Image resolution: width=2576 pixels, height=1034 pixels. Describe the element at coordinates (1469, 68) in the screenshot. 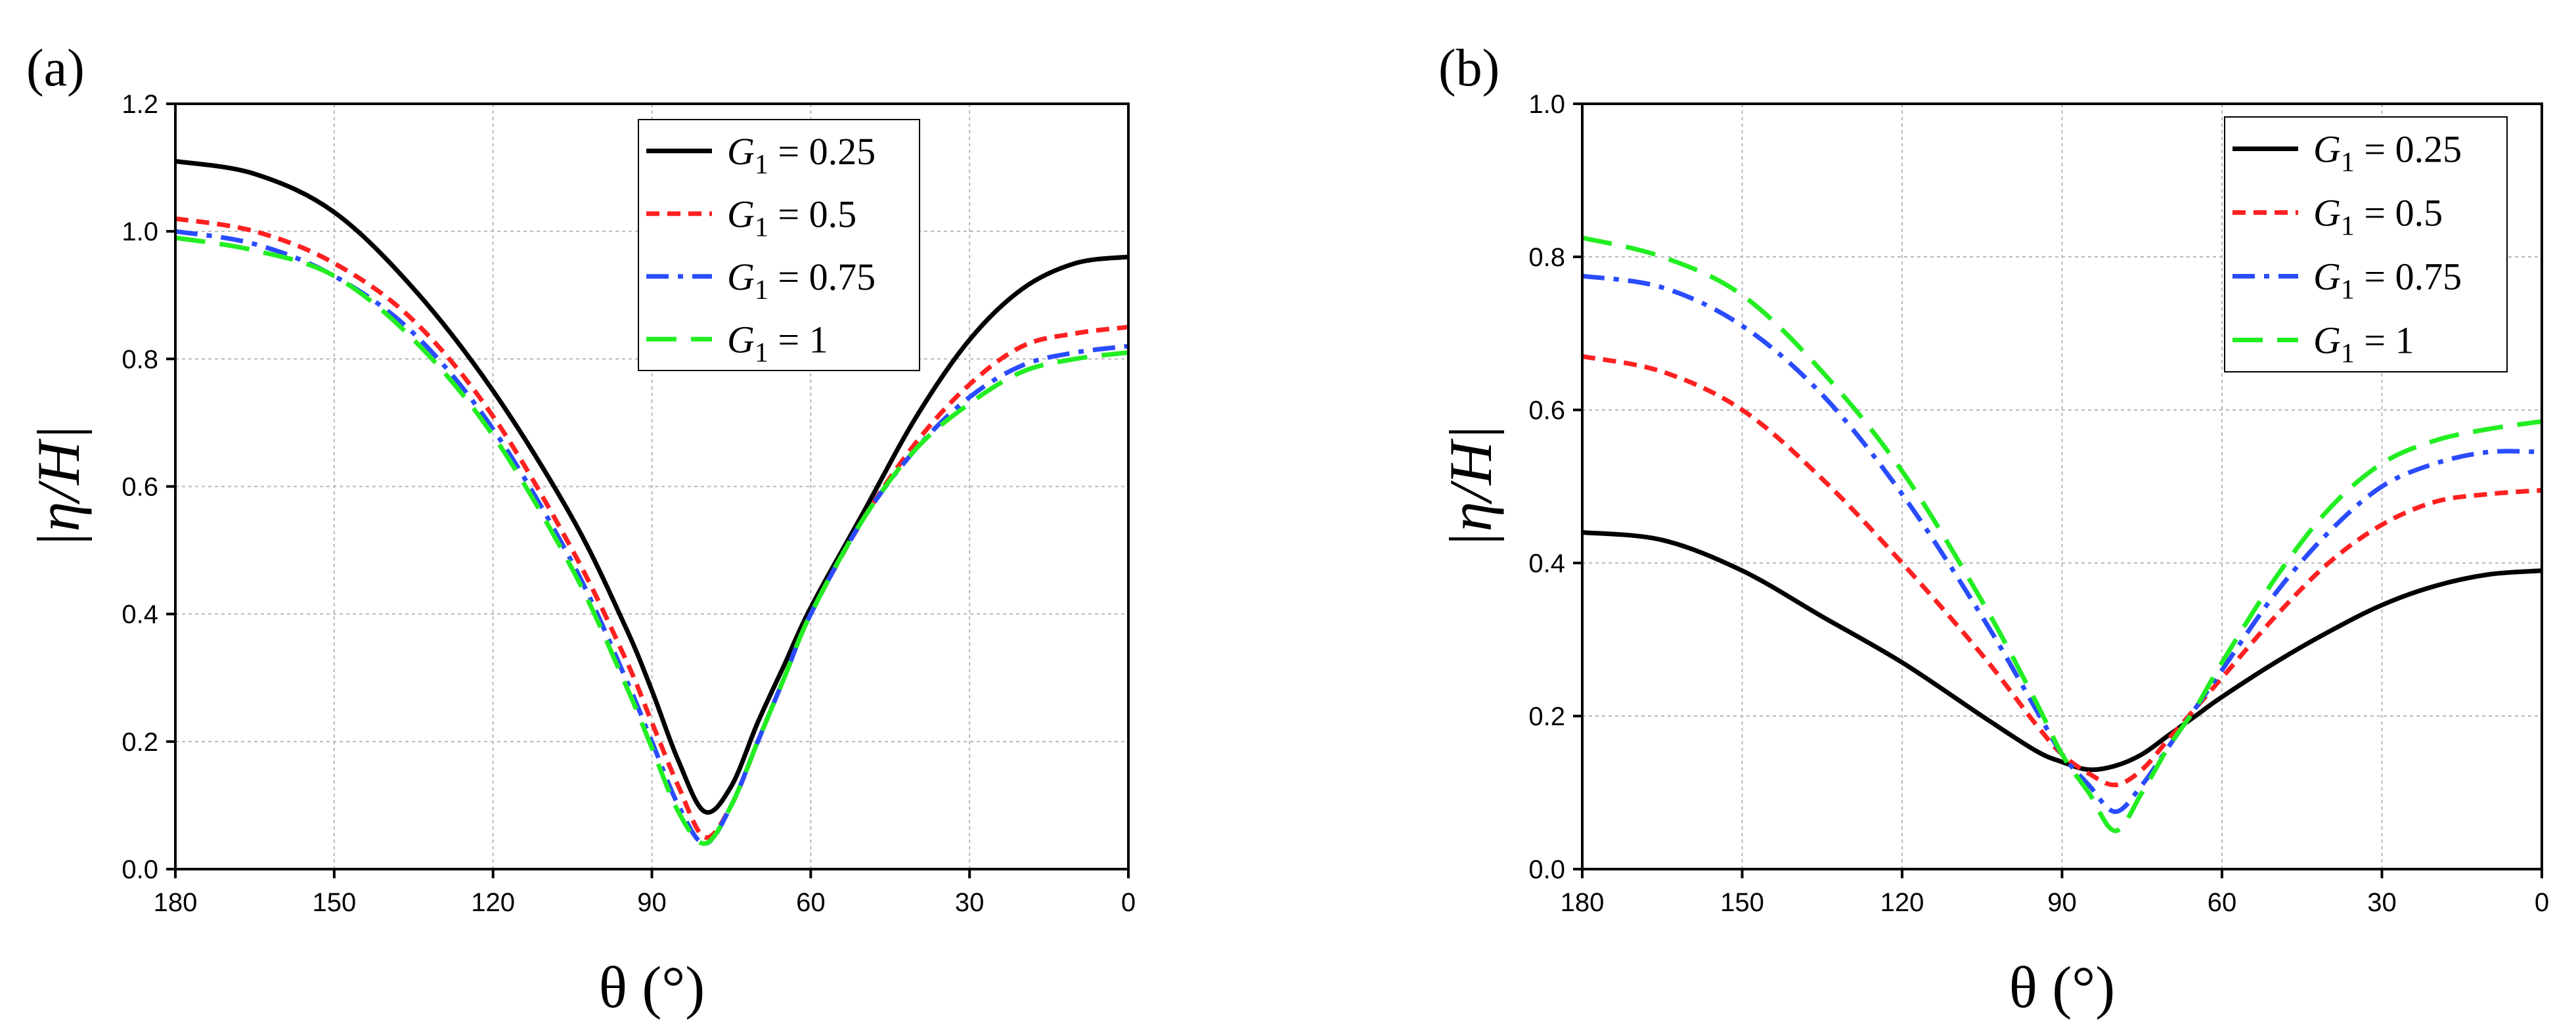

I see `panel-label: (b)` at that location.